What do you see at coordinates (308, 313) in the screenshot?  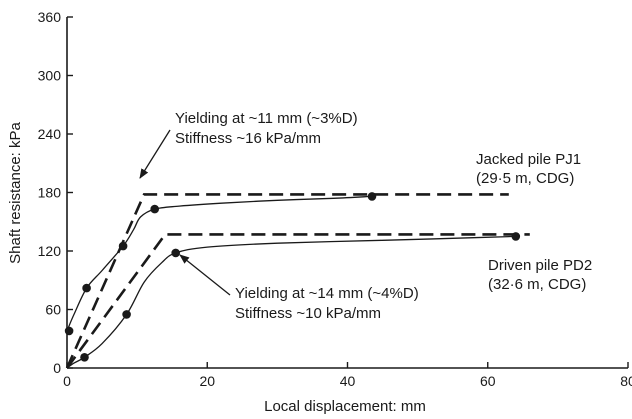 I see `pd2-stiffness-annotation-line2: Stiffness ~10 kPa/mm` at bounding box center [308, 313].